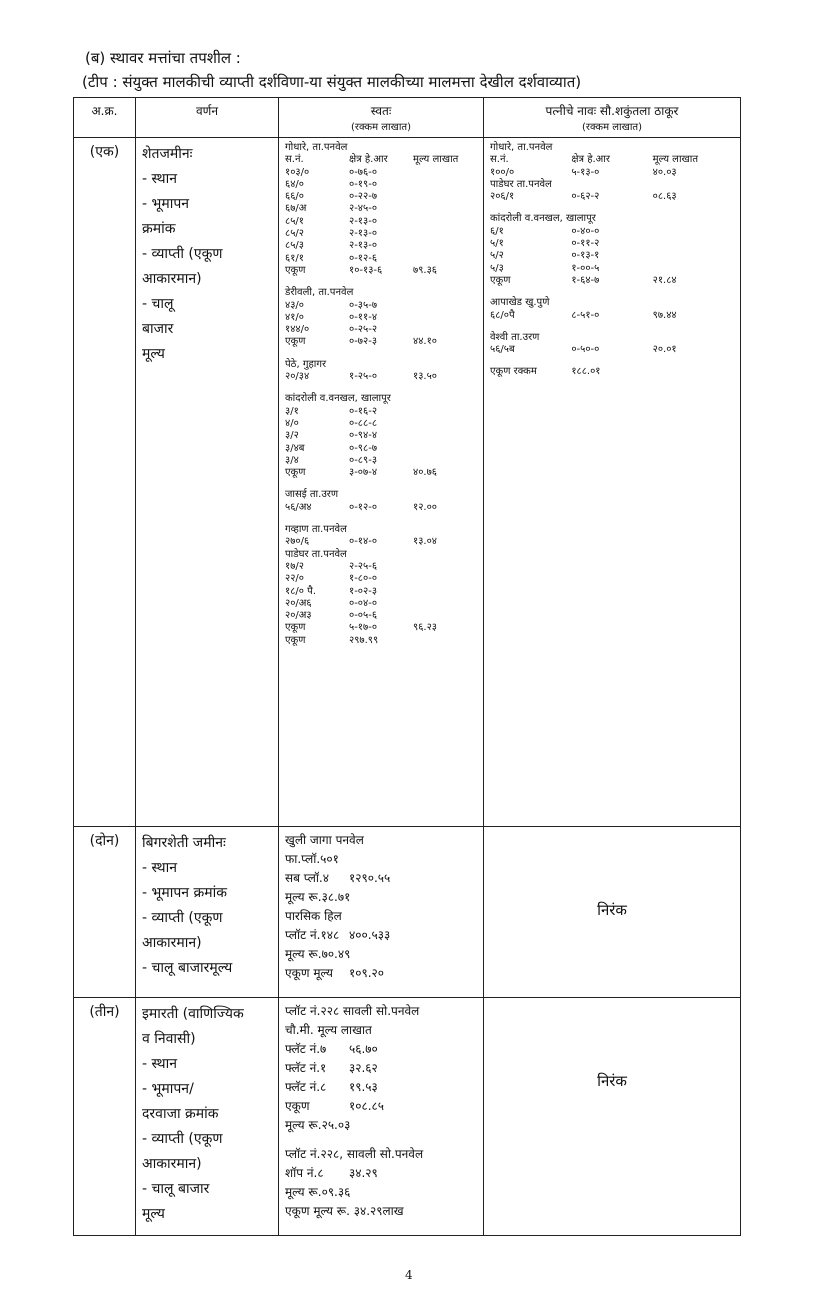 The image size is (819, 1294). I want to click on entry-cell: फ्लॅट नं.८, so click(306, 1087).